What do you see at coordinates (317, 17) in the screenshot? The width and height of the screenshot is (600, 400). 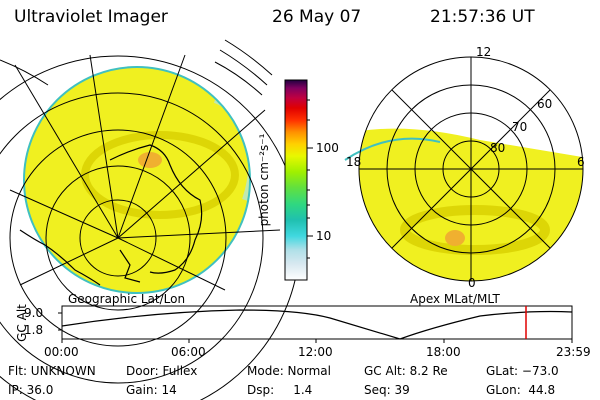 I see `image-date: 26 May 07` at bounding box center [317, 17].